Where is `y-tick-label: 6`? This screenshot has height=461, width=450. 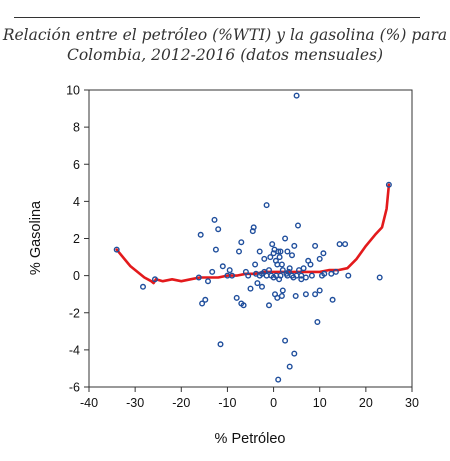 y-tick-label: 6 is located at coordinates (76, 165).